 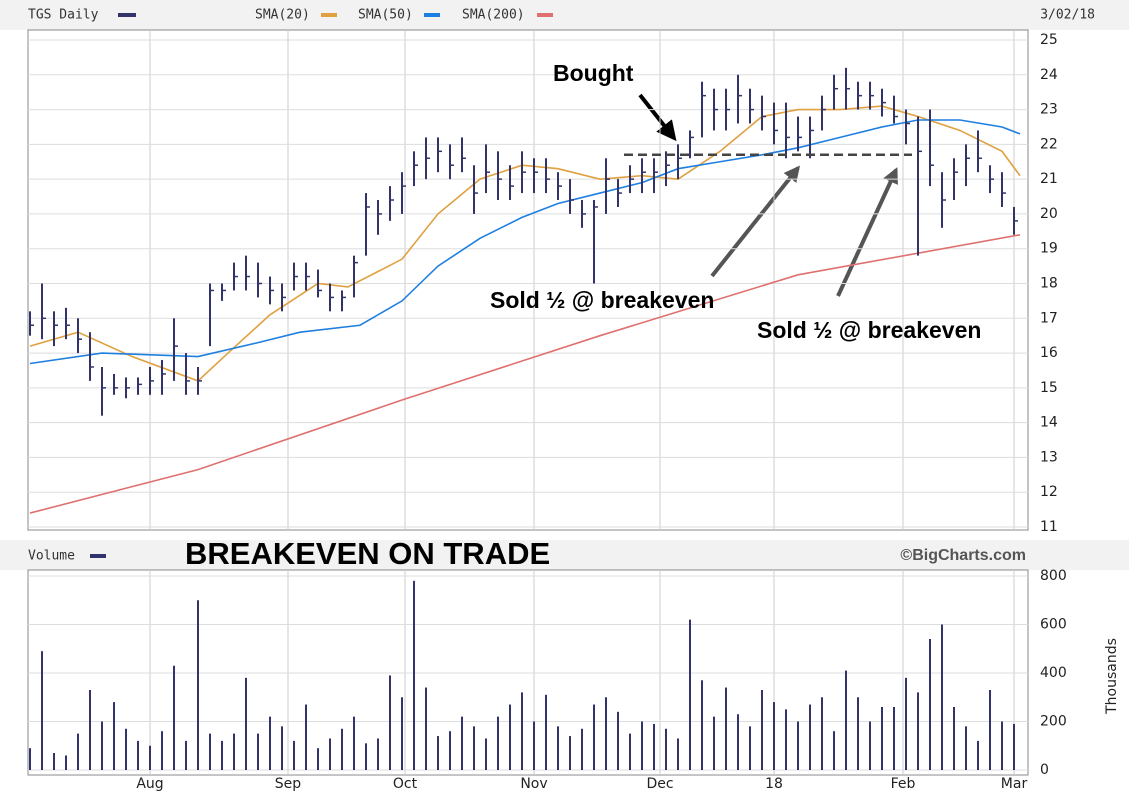 What do you see at coordinates (564, 15) in the screenshot?
I see `header-strip` at bounding box center [564, 15].